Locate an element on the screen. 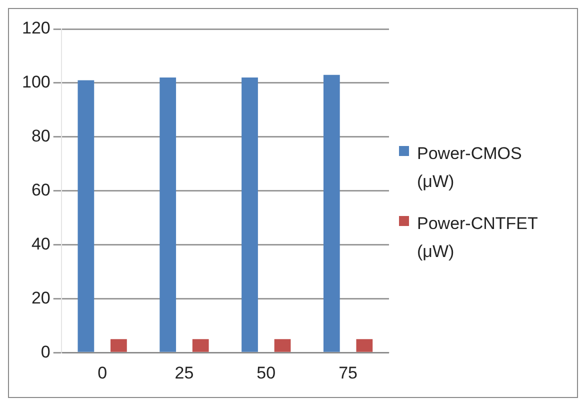  x-tick-label: 50 is located at coordinates (266, 372).